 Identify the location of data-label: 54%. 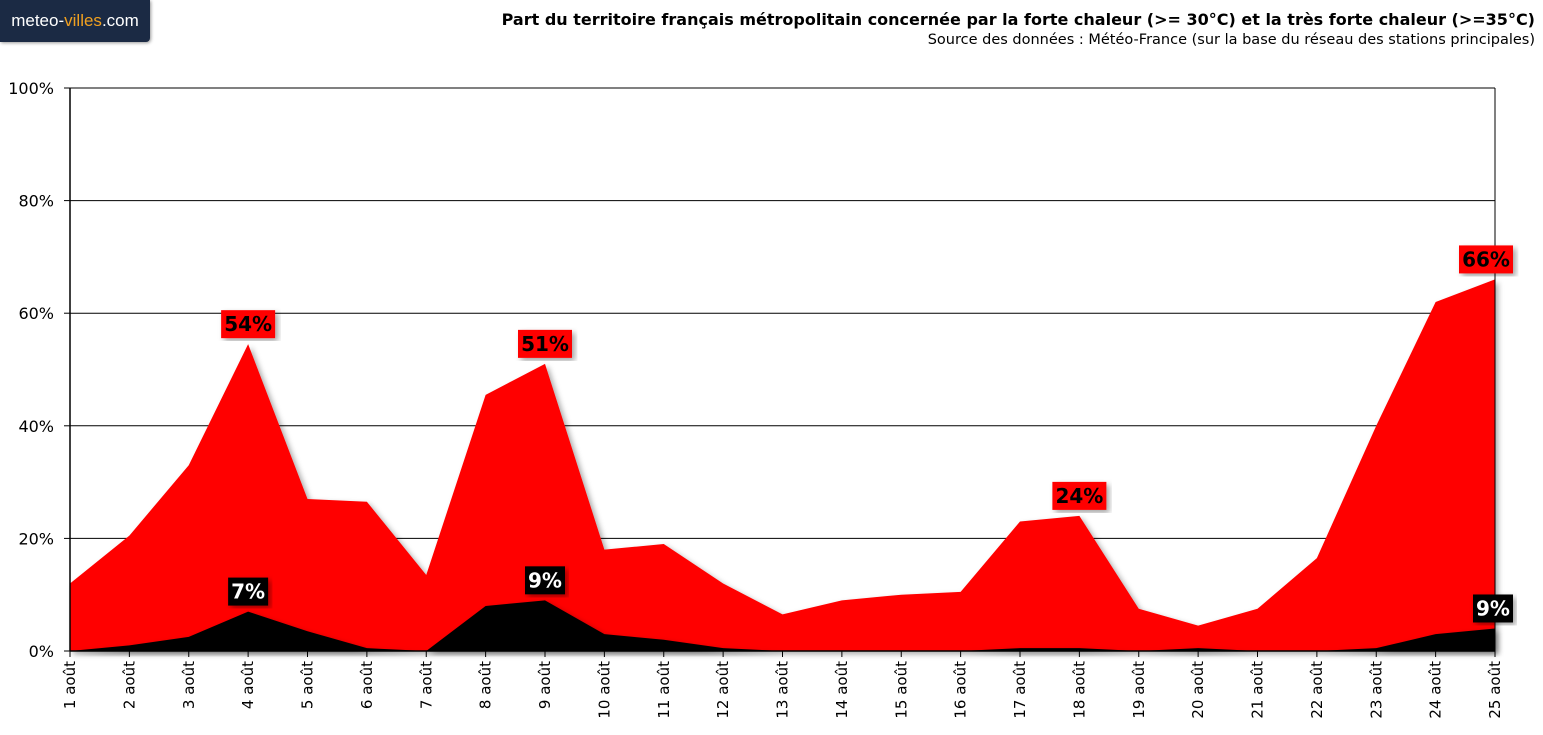
(248, 324).